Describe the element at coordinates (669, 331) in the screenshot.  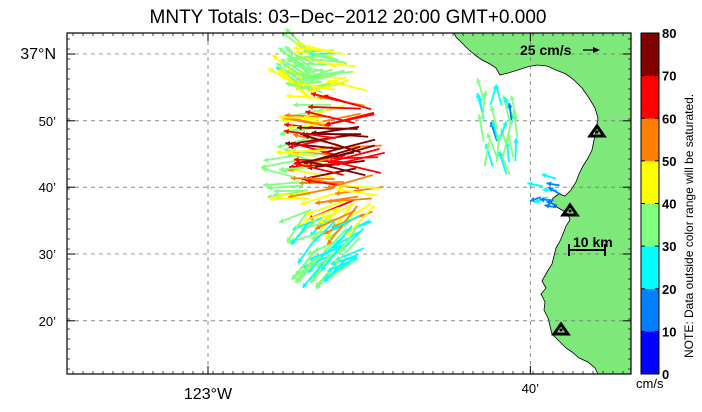
I see `colorbar-tick-label: 10` at that location.